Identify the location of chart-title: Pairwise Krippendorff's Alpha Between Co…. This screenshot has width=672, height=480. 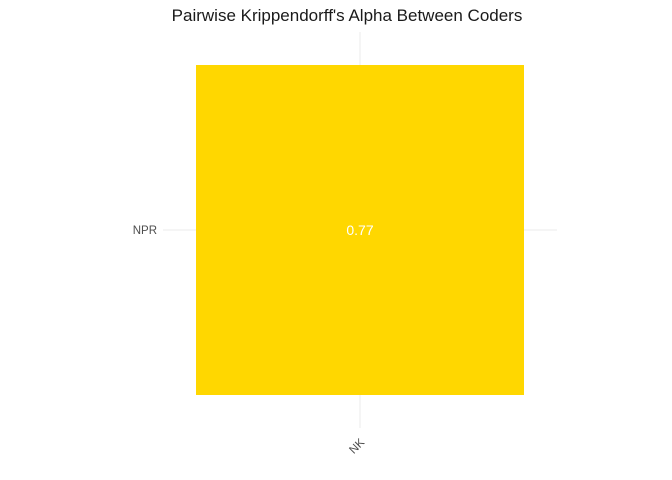
(347, 15).